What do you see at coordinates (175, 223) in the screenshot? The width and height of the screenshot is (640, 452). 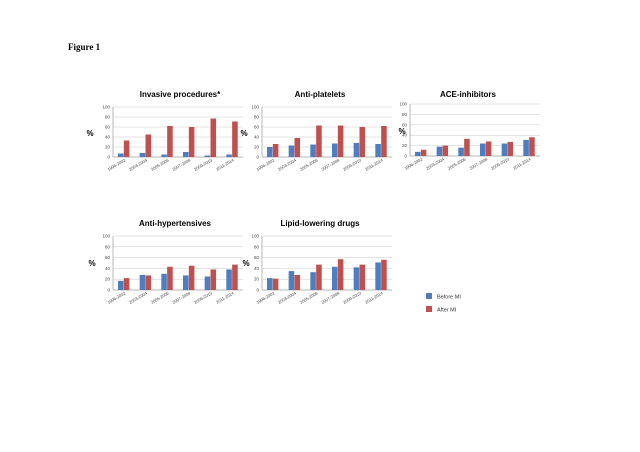 I see `chart-title: Anti-hypertensives` at bounding box center [175, 223].